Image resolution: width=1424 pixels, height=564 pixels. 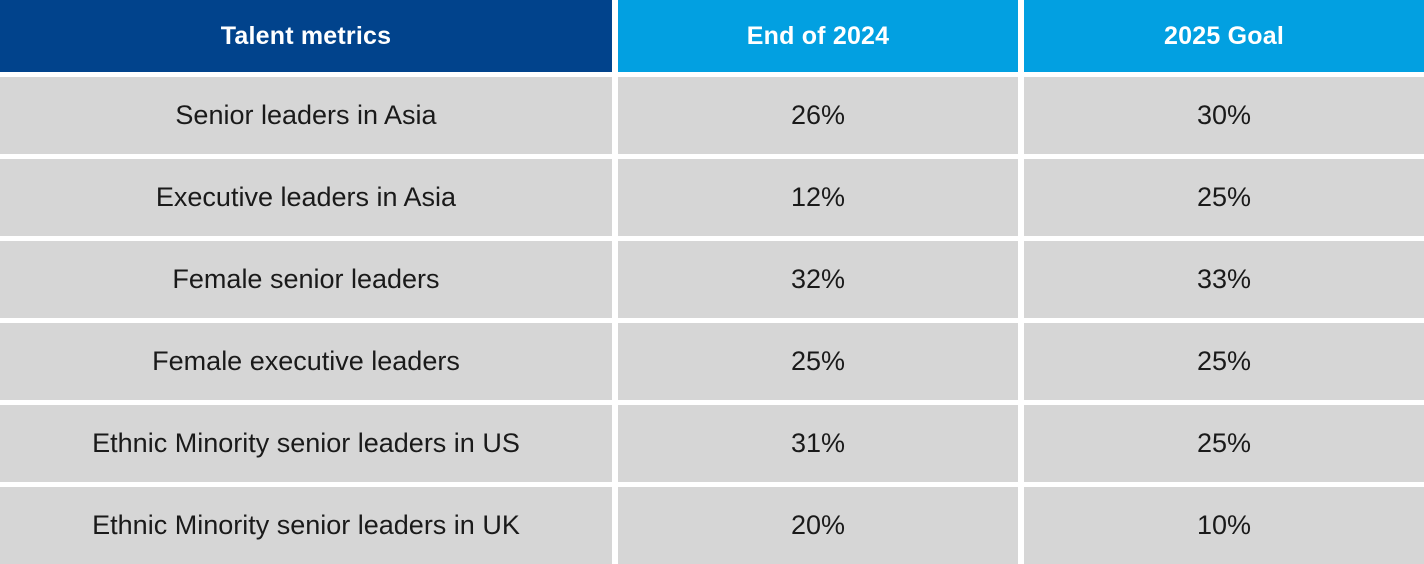 What do you see at coordinates (306, 443) in the screenshot?
I see `metric-cell: Ethnic Minority senior leaders in US` at bounding box center [306, 443].